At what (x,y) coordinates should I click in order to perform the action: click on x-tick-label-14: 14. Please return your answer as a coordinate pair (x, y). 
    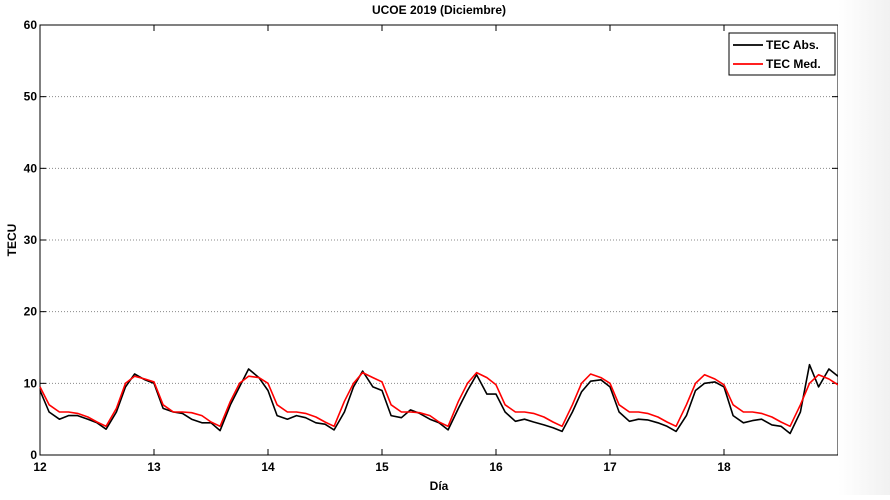
    Looking at the image, I should click on (268, 467).